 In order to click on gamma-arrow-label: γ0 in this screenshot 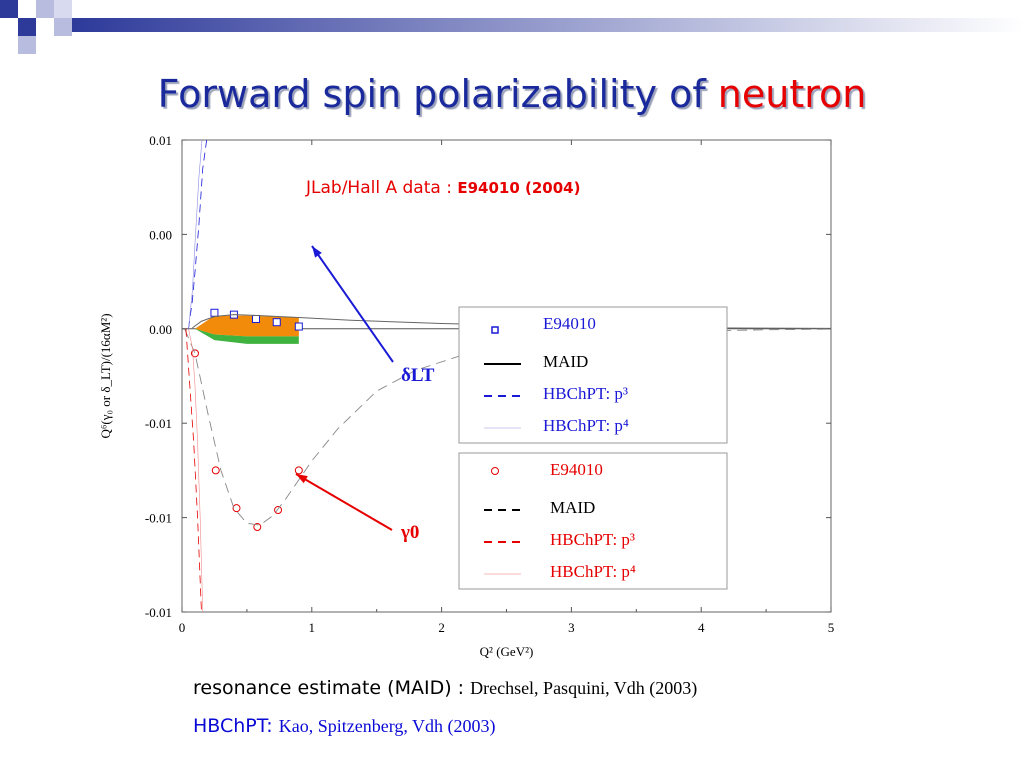, I will do `click(409, 532)`.